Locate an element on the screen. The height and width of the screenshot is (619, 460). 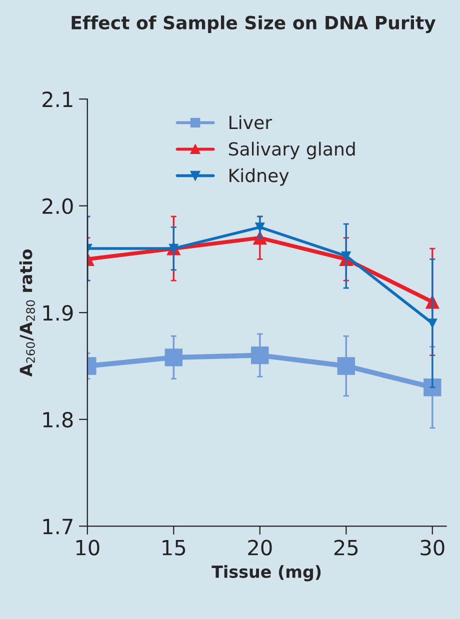
x-tick-label: 10 is located at coordinates (88, 548).